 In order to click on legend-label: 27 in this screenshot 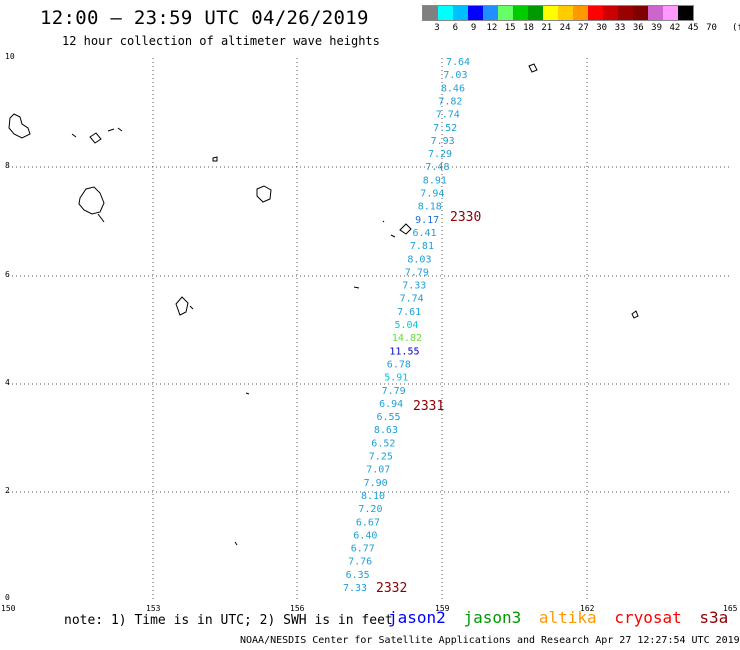, I will do `click(583, 28)`.